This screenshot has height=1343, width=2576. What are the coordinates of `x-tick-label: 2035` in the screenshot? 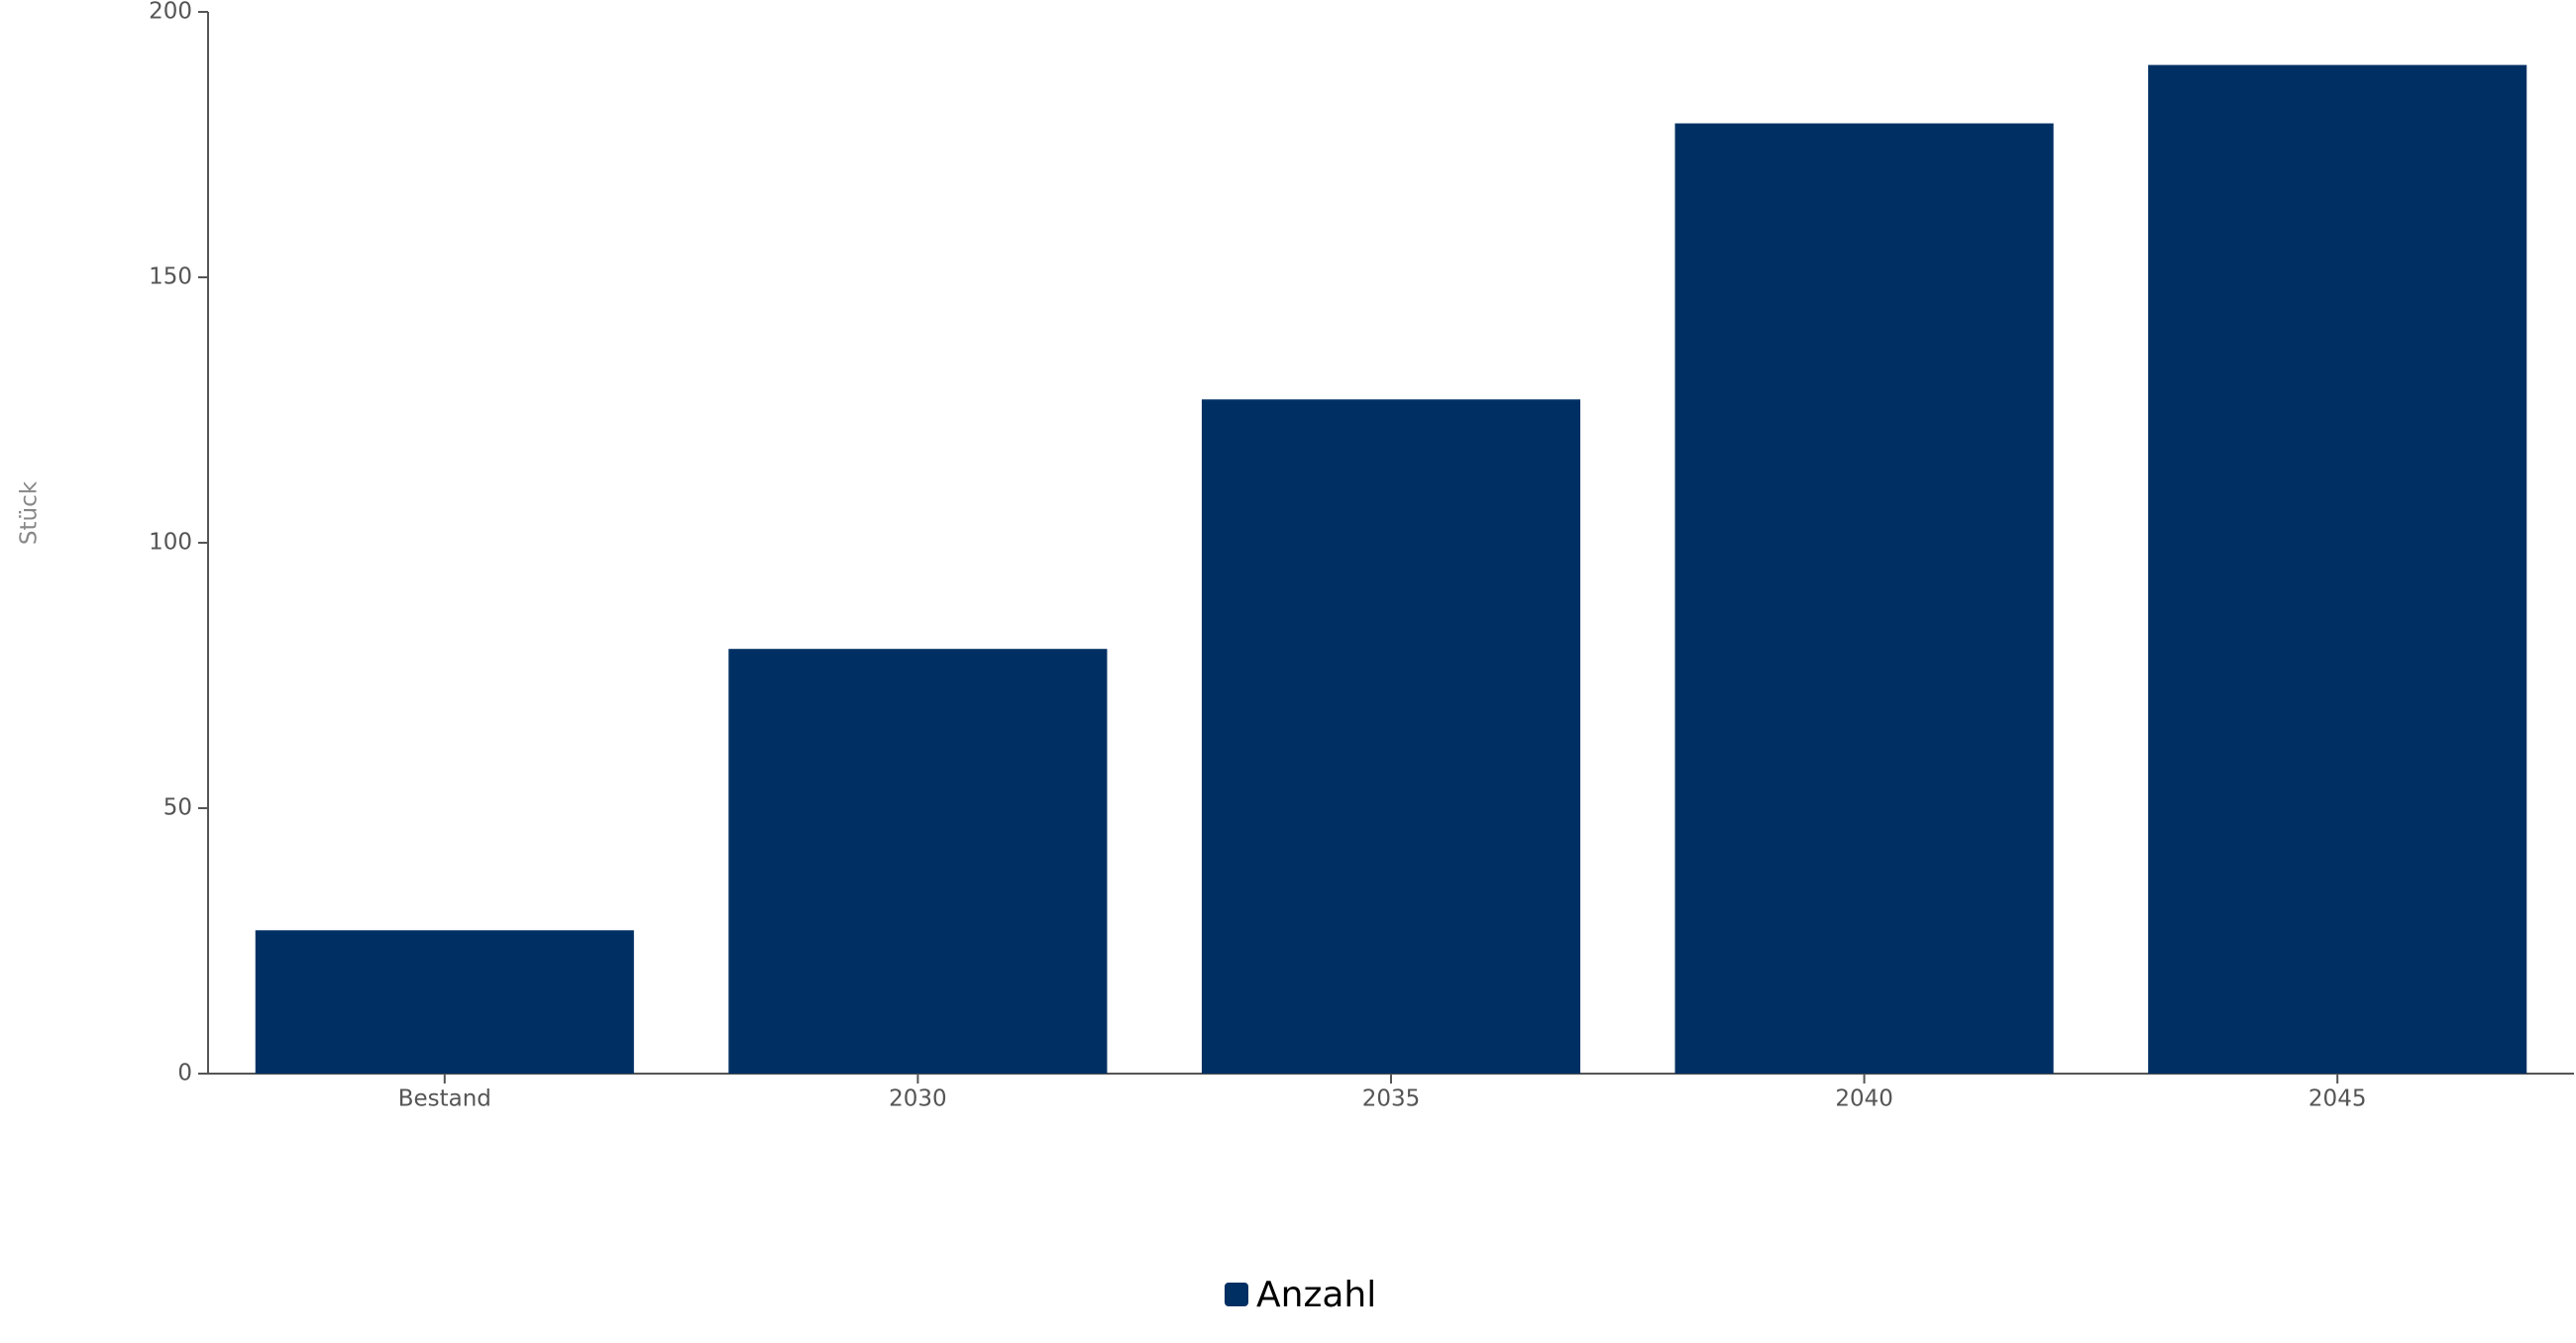 It's located at (1391, 1099).